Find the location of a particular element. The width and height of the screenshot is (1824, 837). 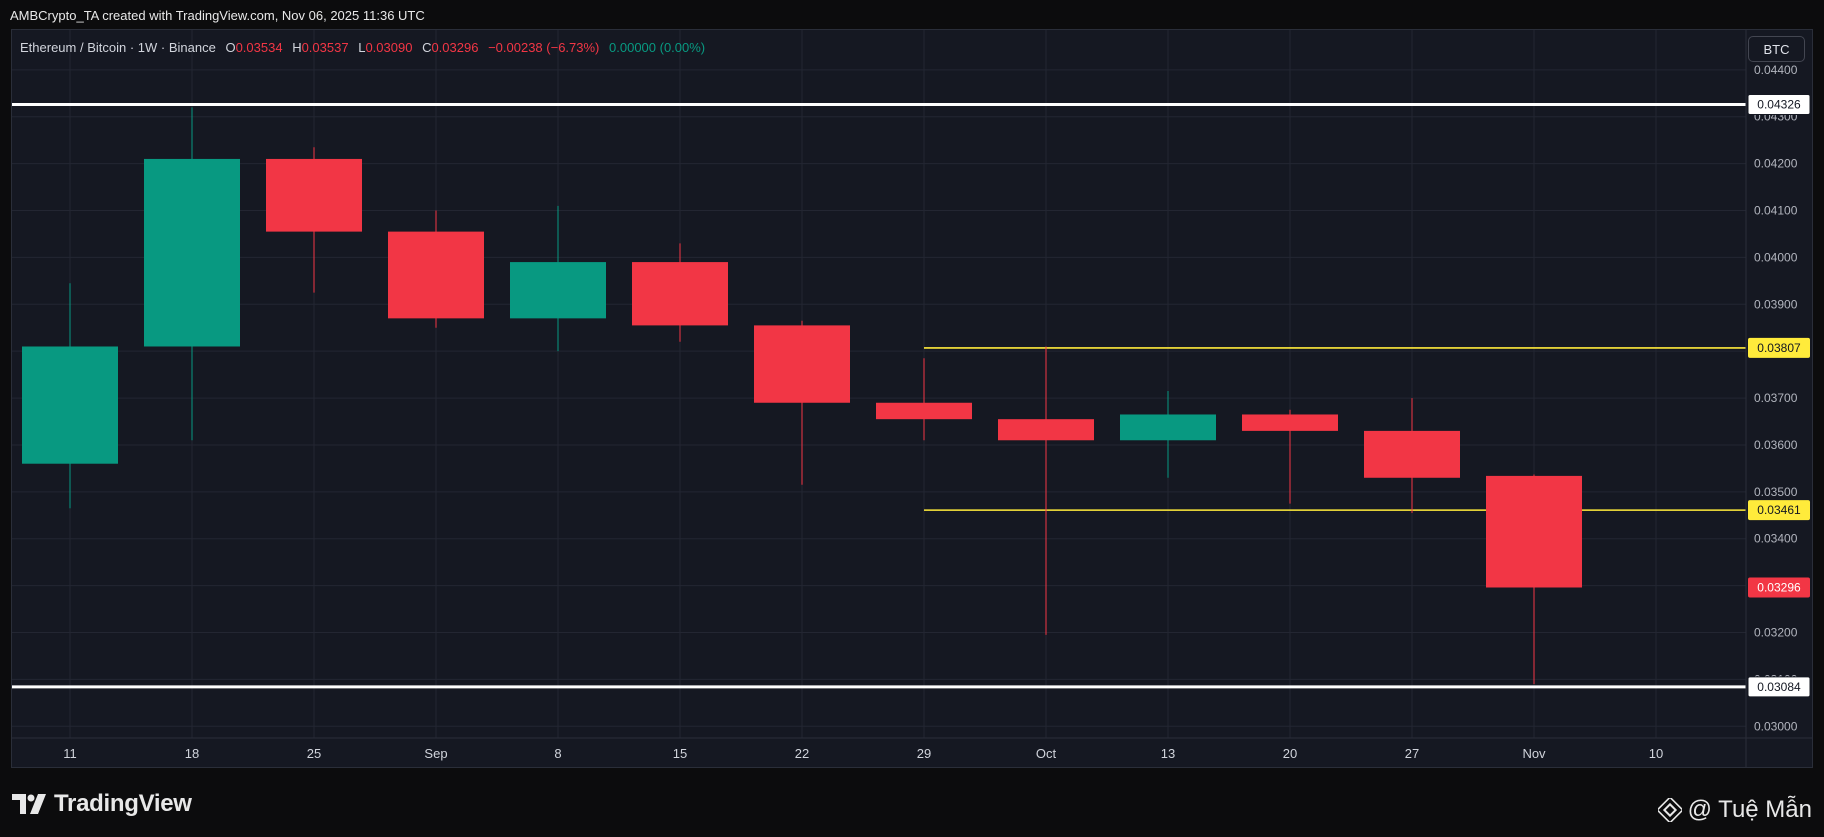

change-value: −0.00238 (−6.73%) is located at coordinates (544, 47).